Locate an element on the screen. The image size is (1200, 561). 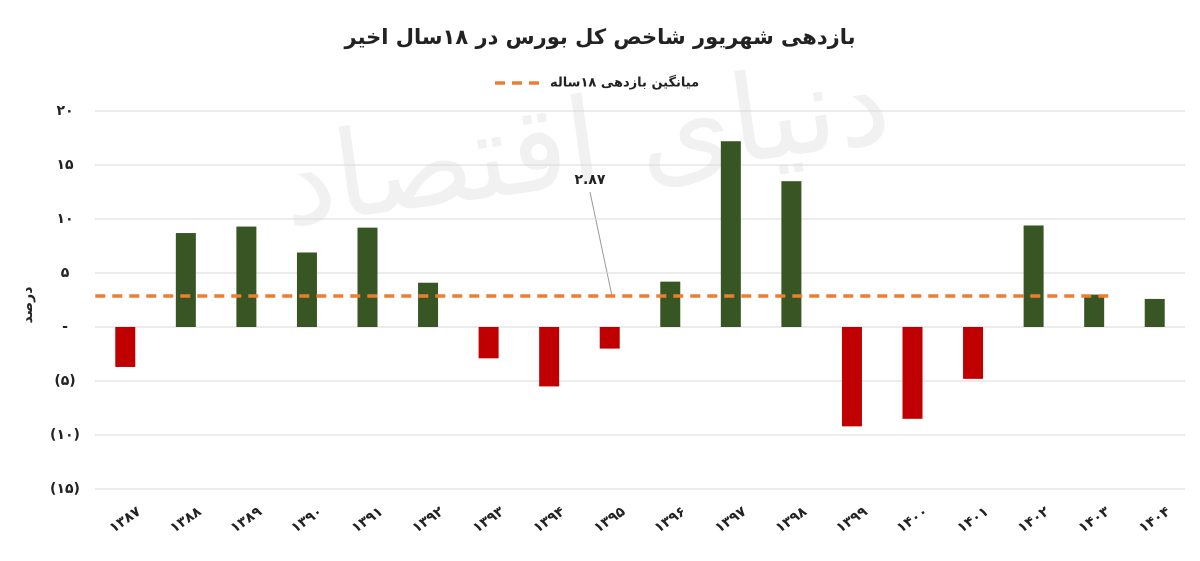
x-tick-label: ۱۴۰۳ is located at coordinates (1095, 519).